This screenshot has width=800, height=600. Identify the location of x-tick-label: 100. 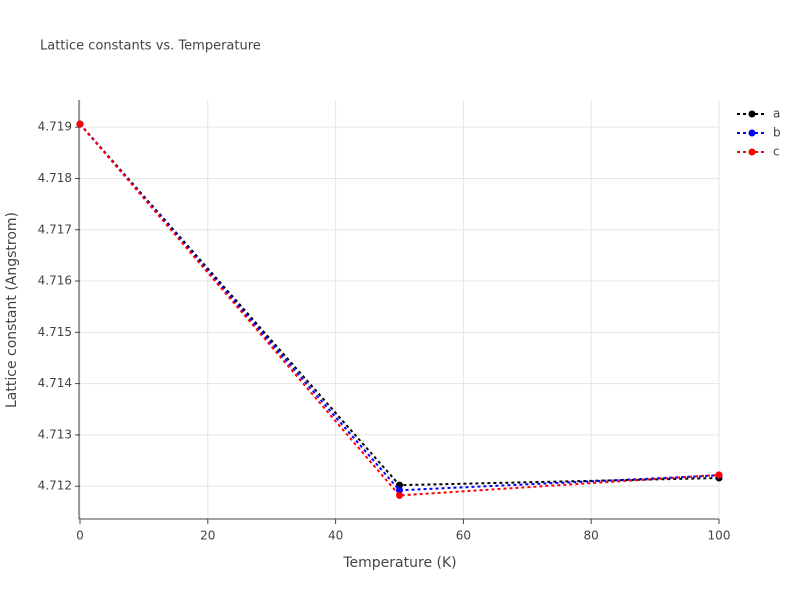
(719, 536).